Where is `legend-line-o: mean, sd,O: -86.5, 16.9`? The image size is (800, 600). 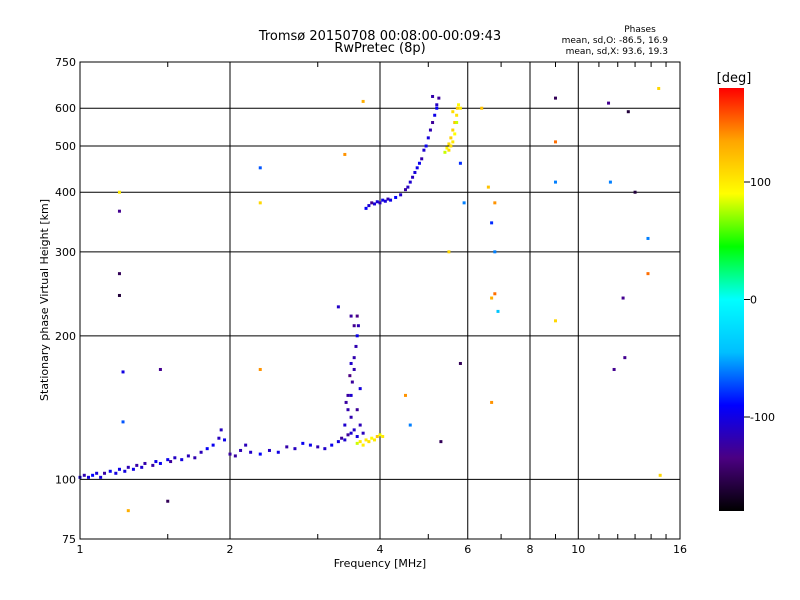 legend-line-o: mean, sd,O: -86.5, 16.9 is located at coordinates (615, 41).